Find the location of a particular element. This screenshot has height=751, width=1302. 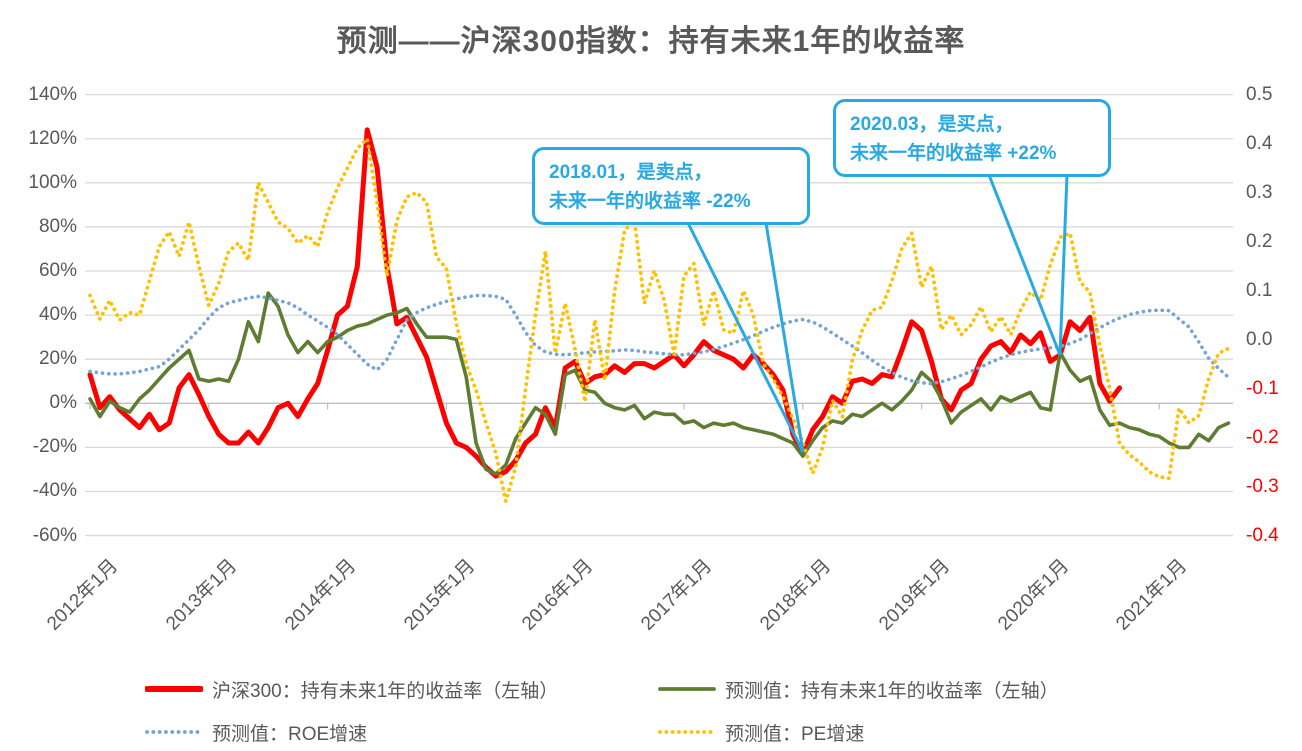

chart-title: 预测——沪深300指数：持有未来1年的收益率 is located at coordinates (651, 41).